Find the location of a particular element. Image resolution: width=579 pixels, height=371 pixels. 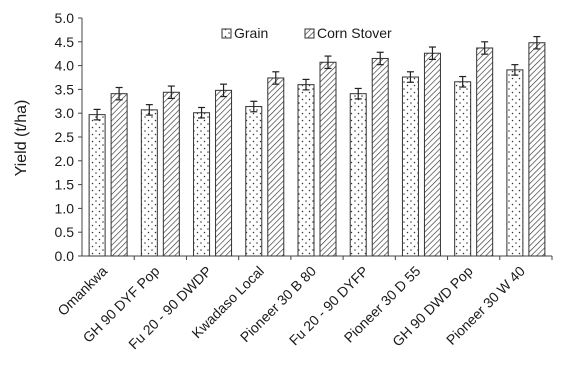

legend-item-grain: Grain is located at coordinates (244, 33).